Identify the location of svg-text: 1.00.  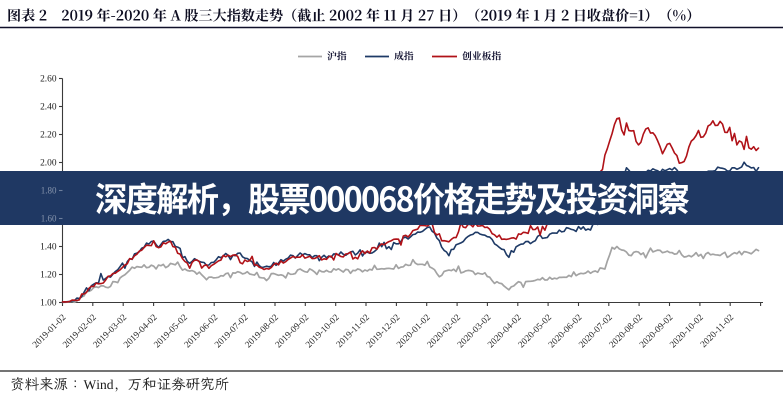
(48, 303).